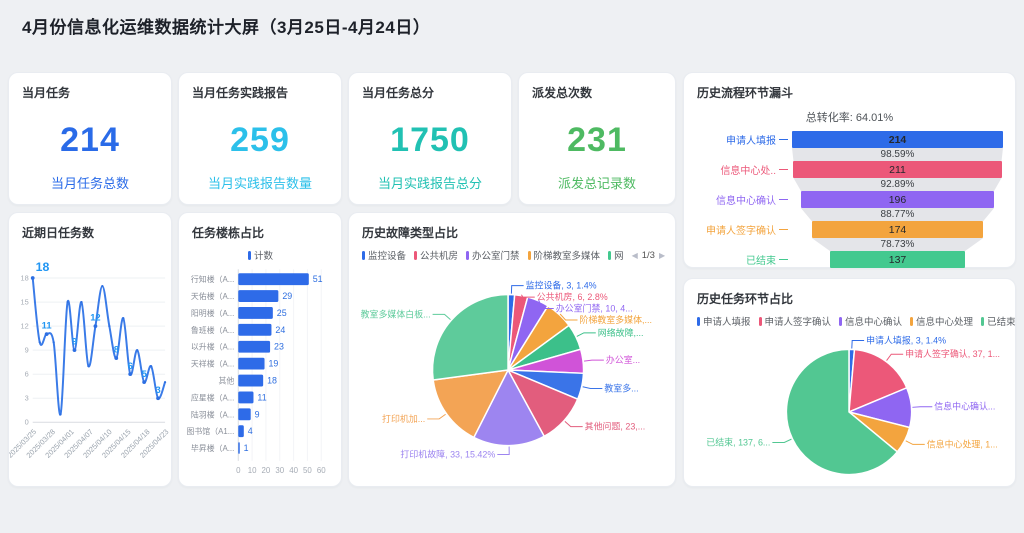 Image resolution: width=1024 pixels, height=533 pixels. Describe the element at coordinates (848, 214) in the screenshot. I see `funnel-connector-row: 88.77%` at that location.